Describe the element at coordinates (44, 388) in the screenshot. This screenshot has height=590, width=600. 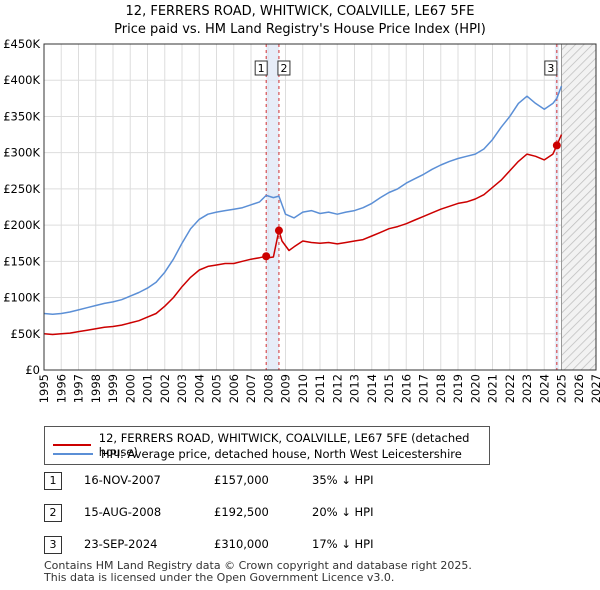
I see `x-tick-label: 1995` at that location.